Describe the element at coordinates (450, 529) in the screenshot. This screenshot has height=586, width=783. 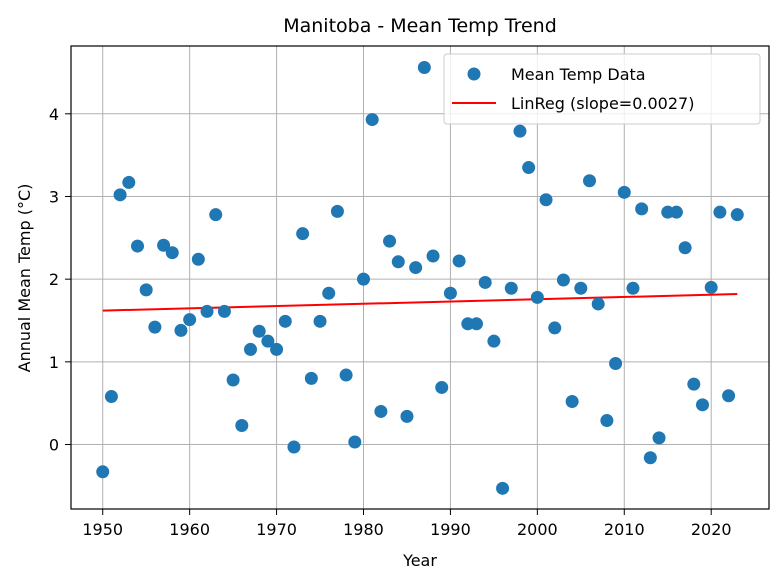
I see `x-tick-label: 1990` at that location.